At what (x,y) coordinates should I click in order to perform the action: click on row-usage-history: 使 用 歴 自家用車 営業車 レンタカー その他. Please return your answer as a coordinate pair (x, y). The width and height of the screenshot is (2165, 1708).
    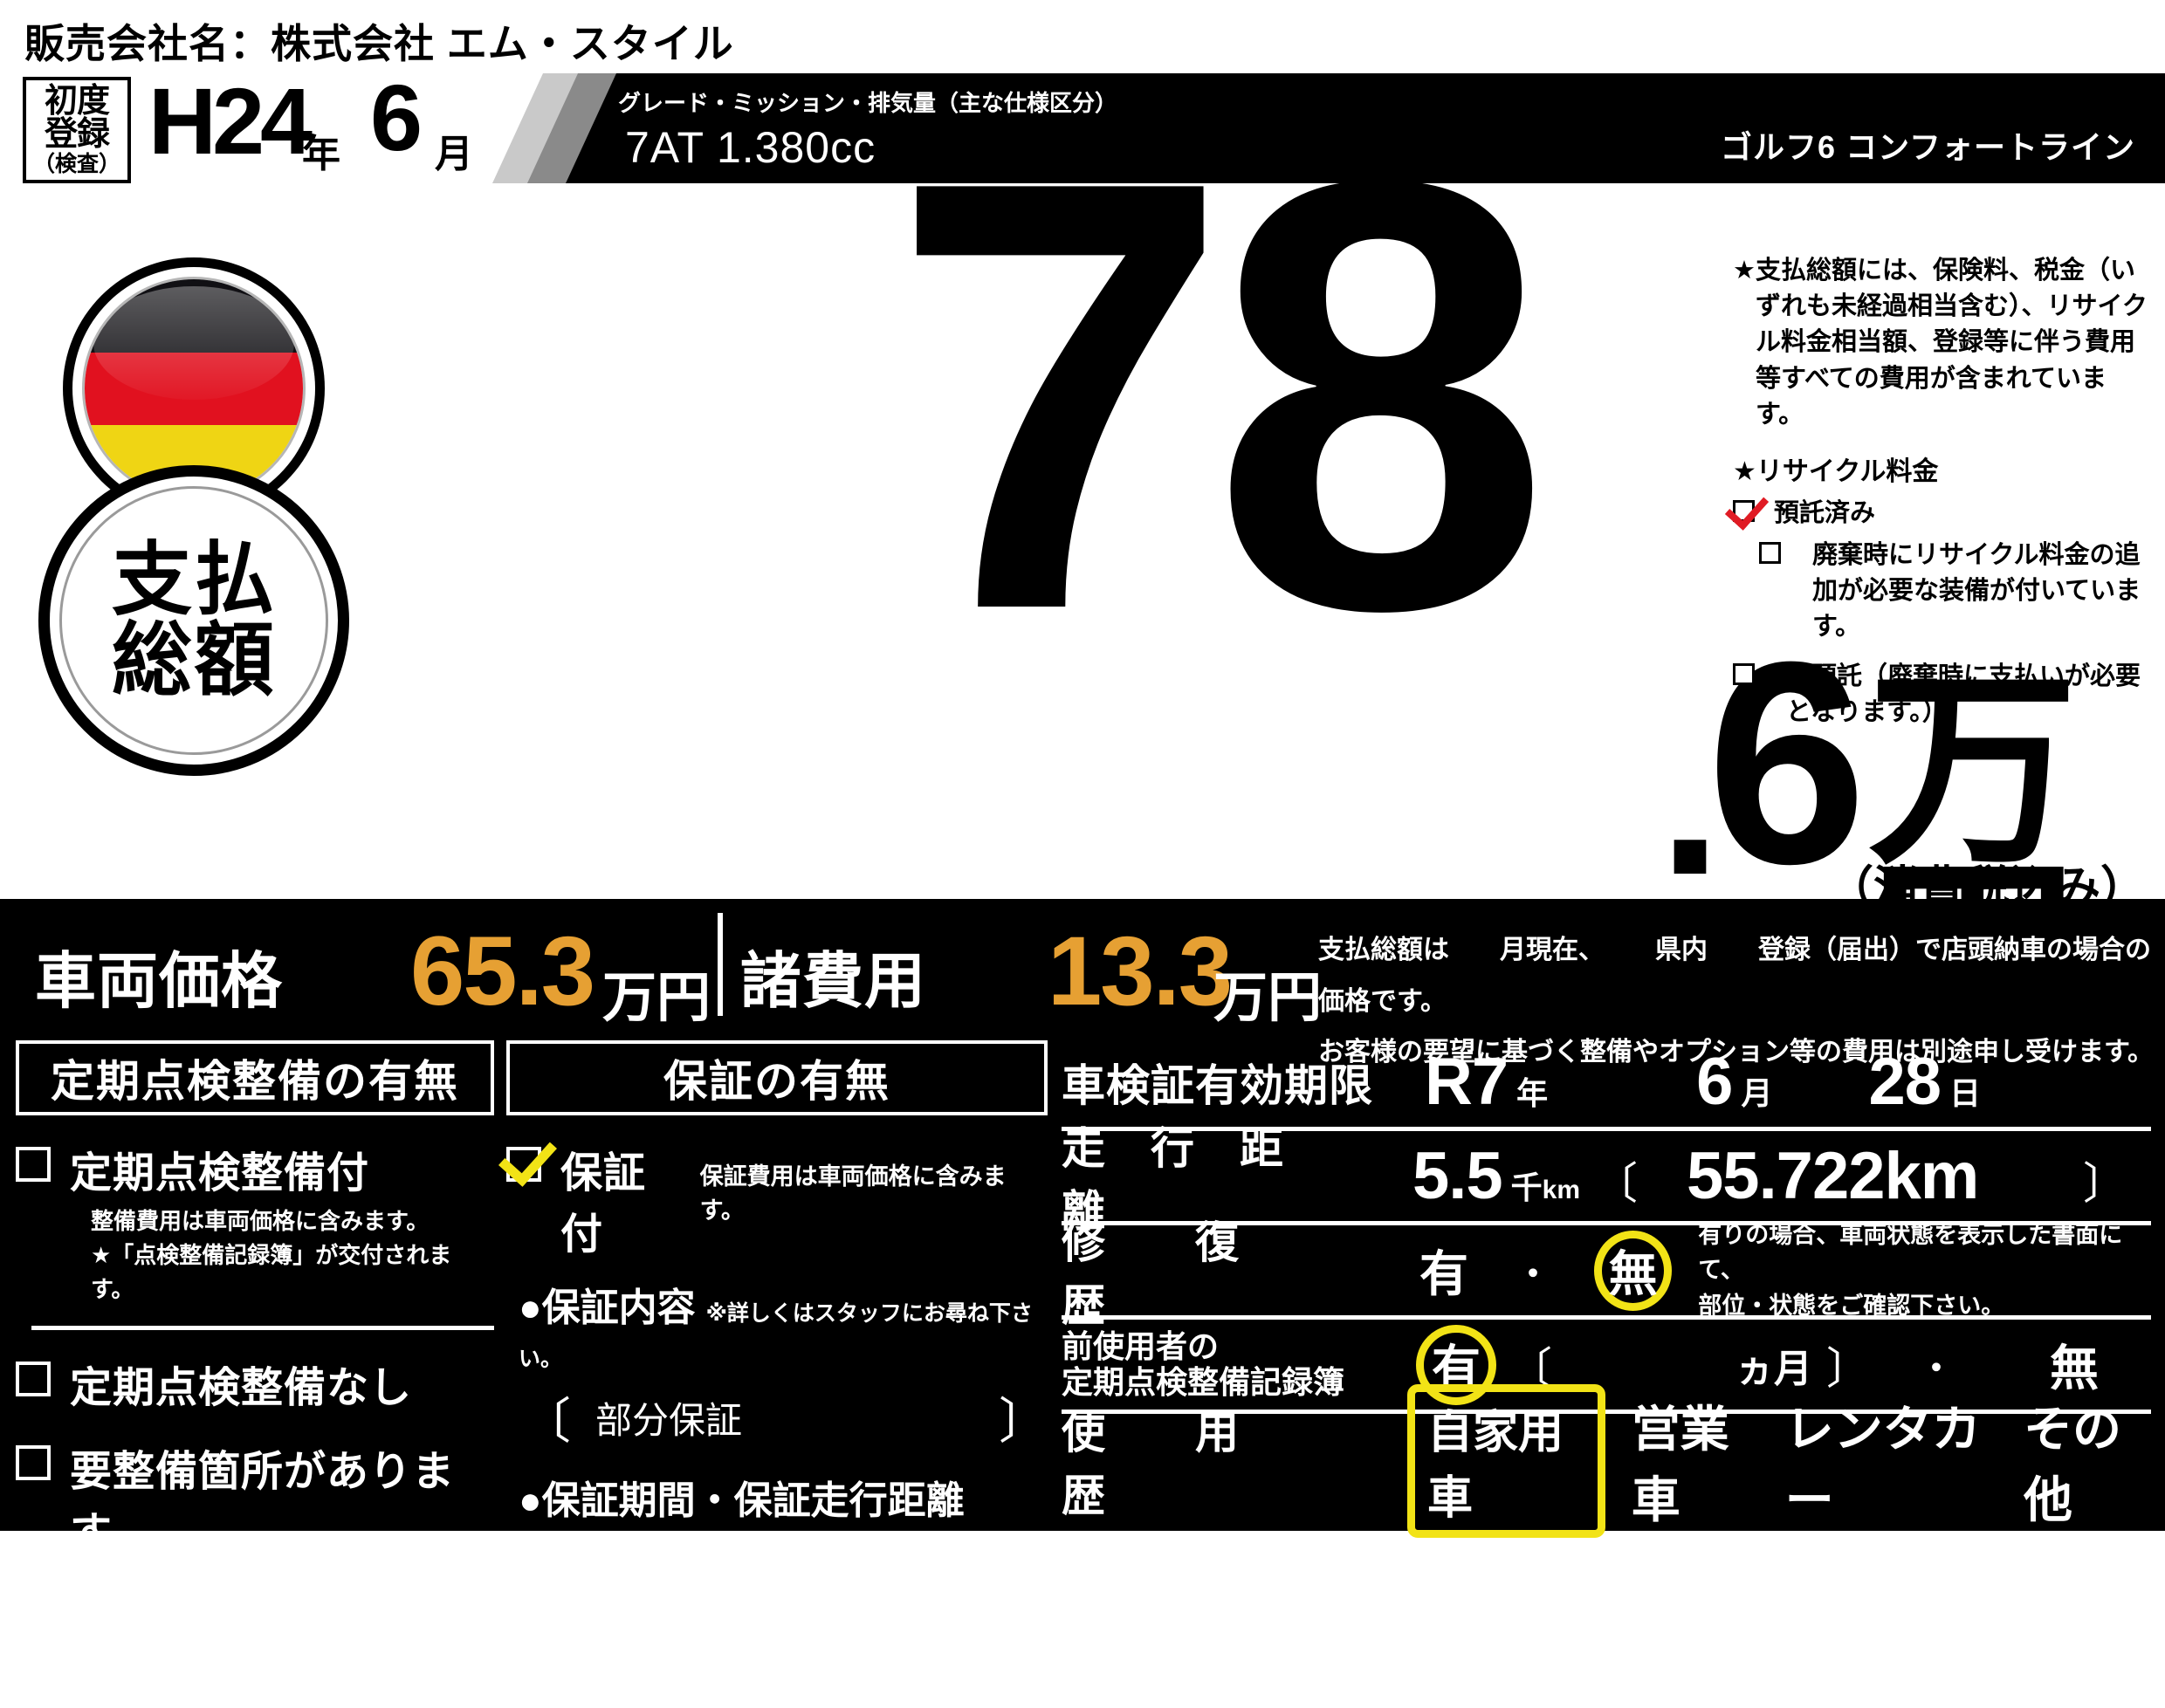
    Looking at the image, I should click on (1606, 1461).